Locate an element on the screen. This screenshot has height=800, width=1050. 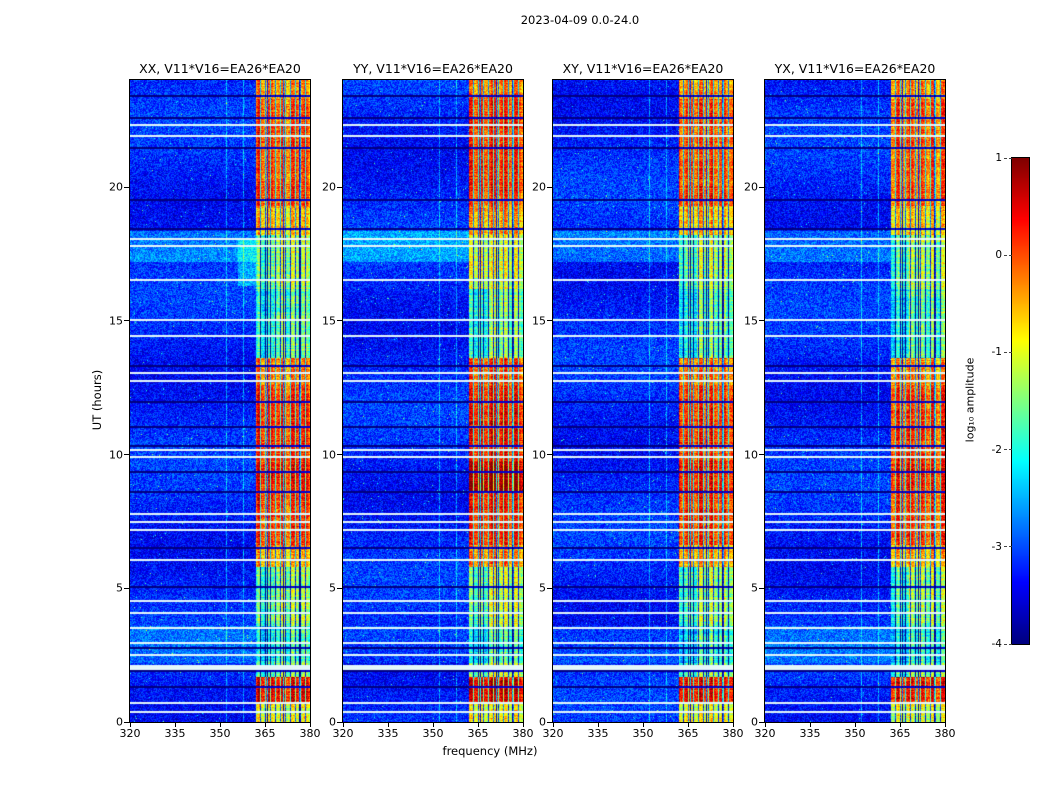
spectrogram-frame-yy is located at coordinates (433, 401).